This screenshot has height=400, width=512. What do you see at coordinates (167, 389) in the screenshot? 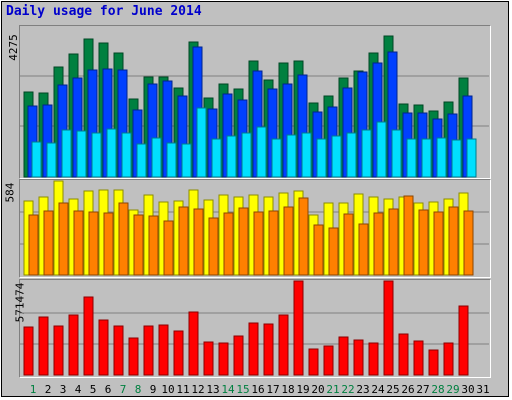
I see `x-tick-label-day-10: 10` at bounding box center [167, 389].